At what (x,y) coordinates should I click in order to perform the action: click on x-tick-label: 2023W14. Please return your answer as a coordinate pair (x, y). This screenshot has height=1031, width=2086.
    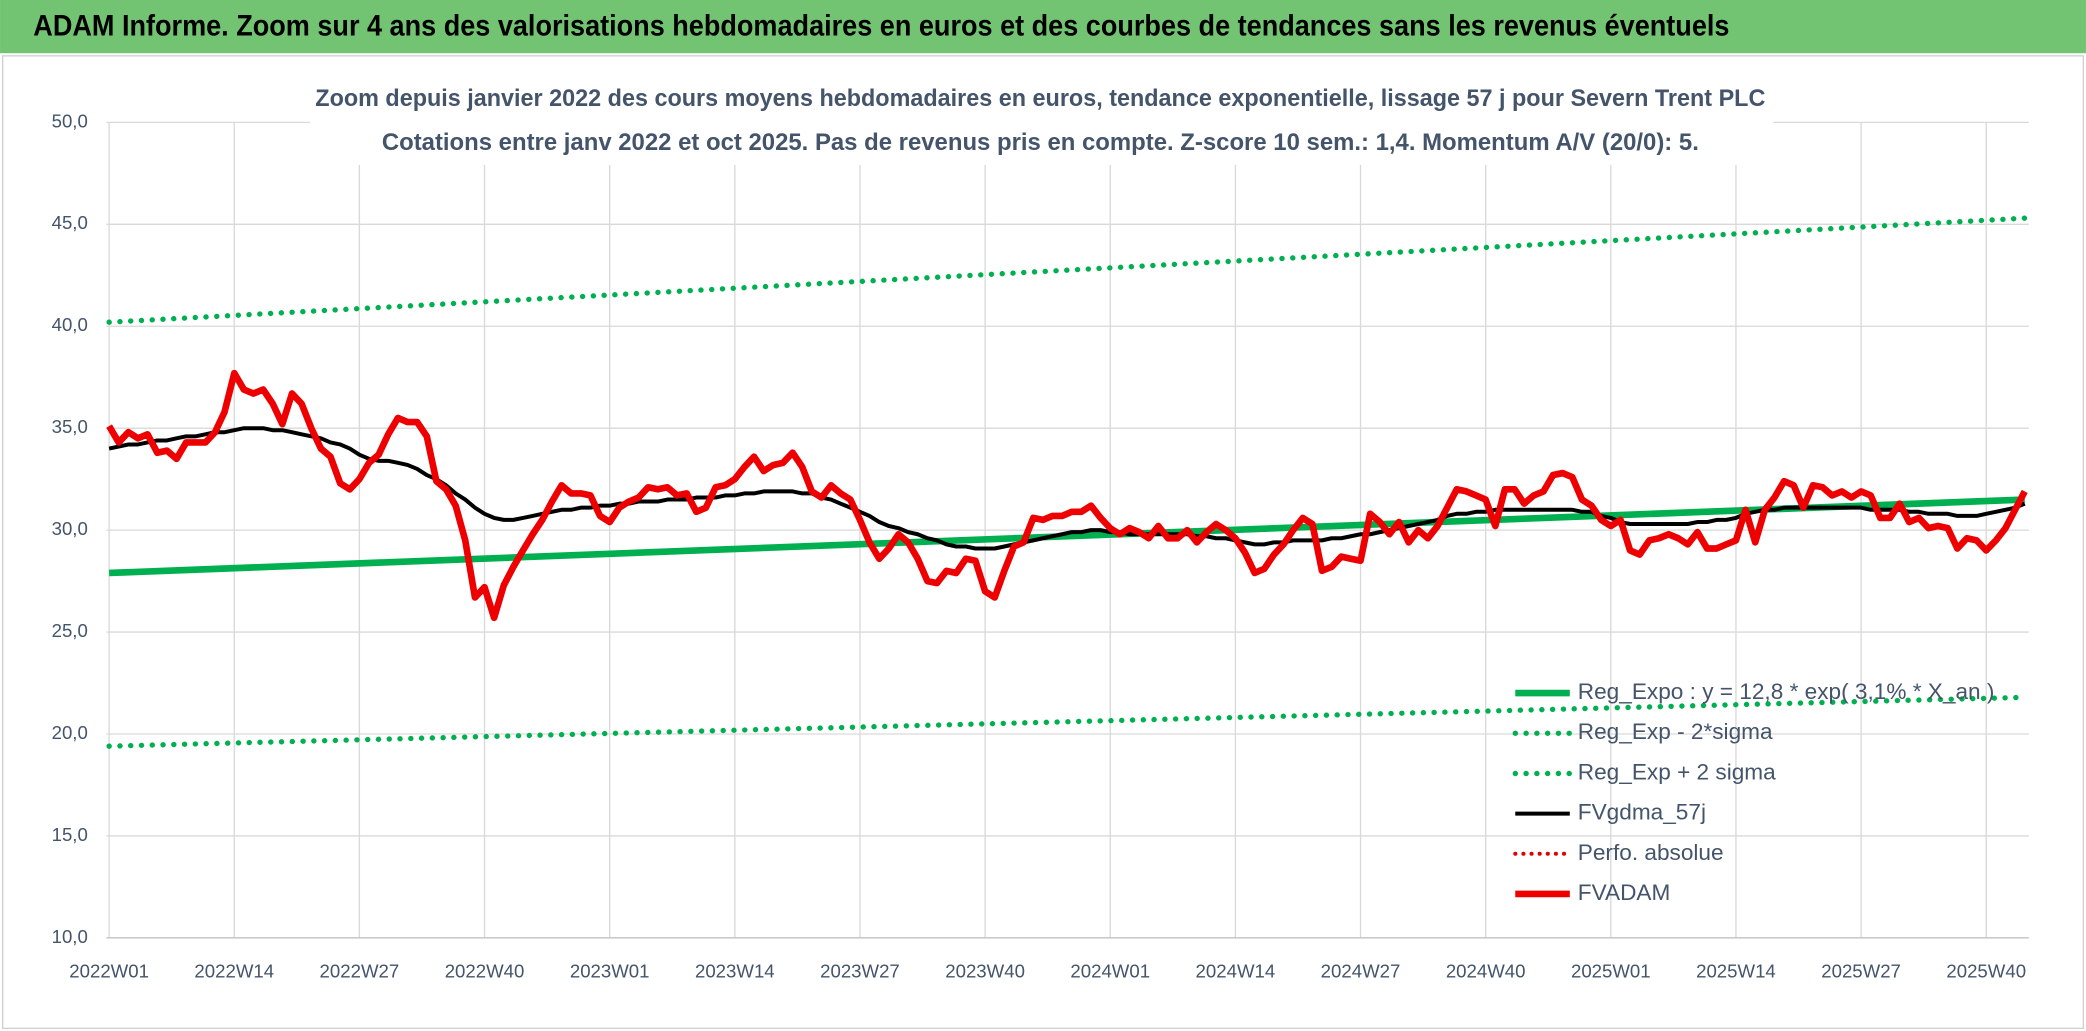
    Looking at the image, I should click on (735, 970).